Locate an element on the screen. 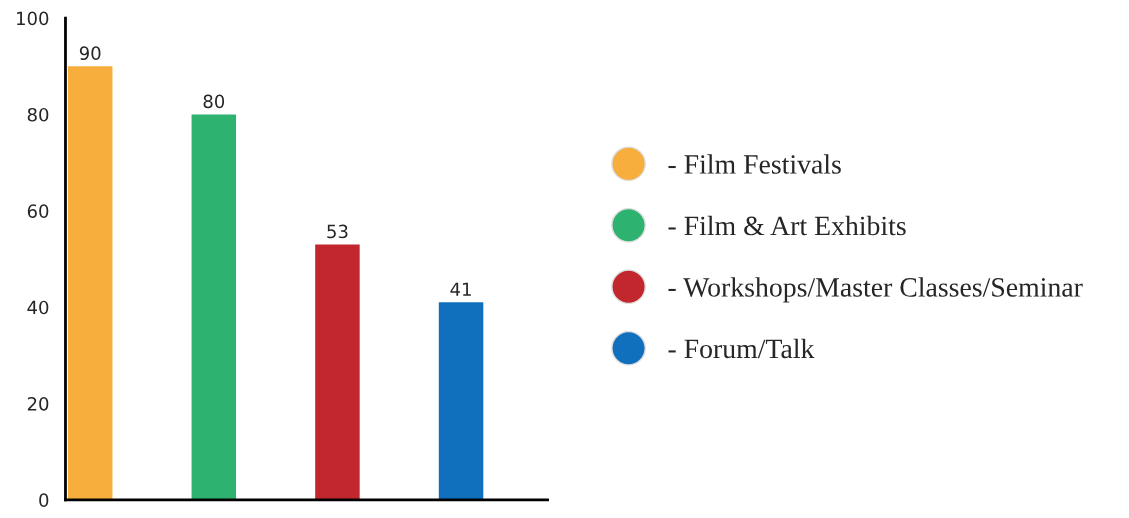 This screenshot has height=518, width=1129. data-label: 53 is located at coordinates (337, 231).